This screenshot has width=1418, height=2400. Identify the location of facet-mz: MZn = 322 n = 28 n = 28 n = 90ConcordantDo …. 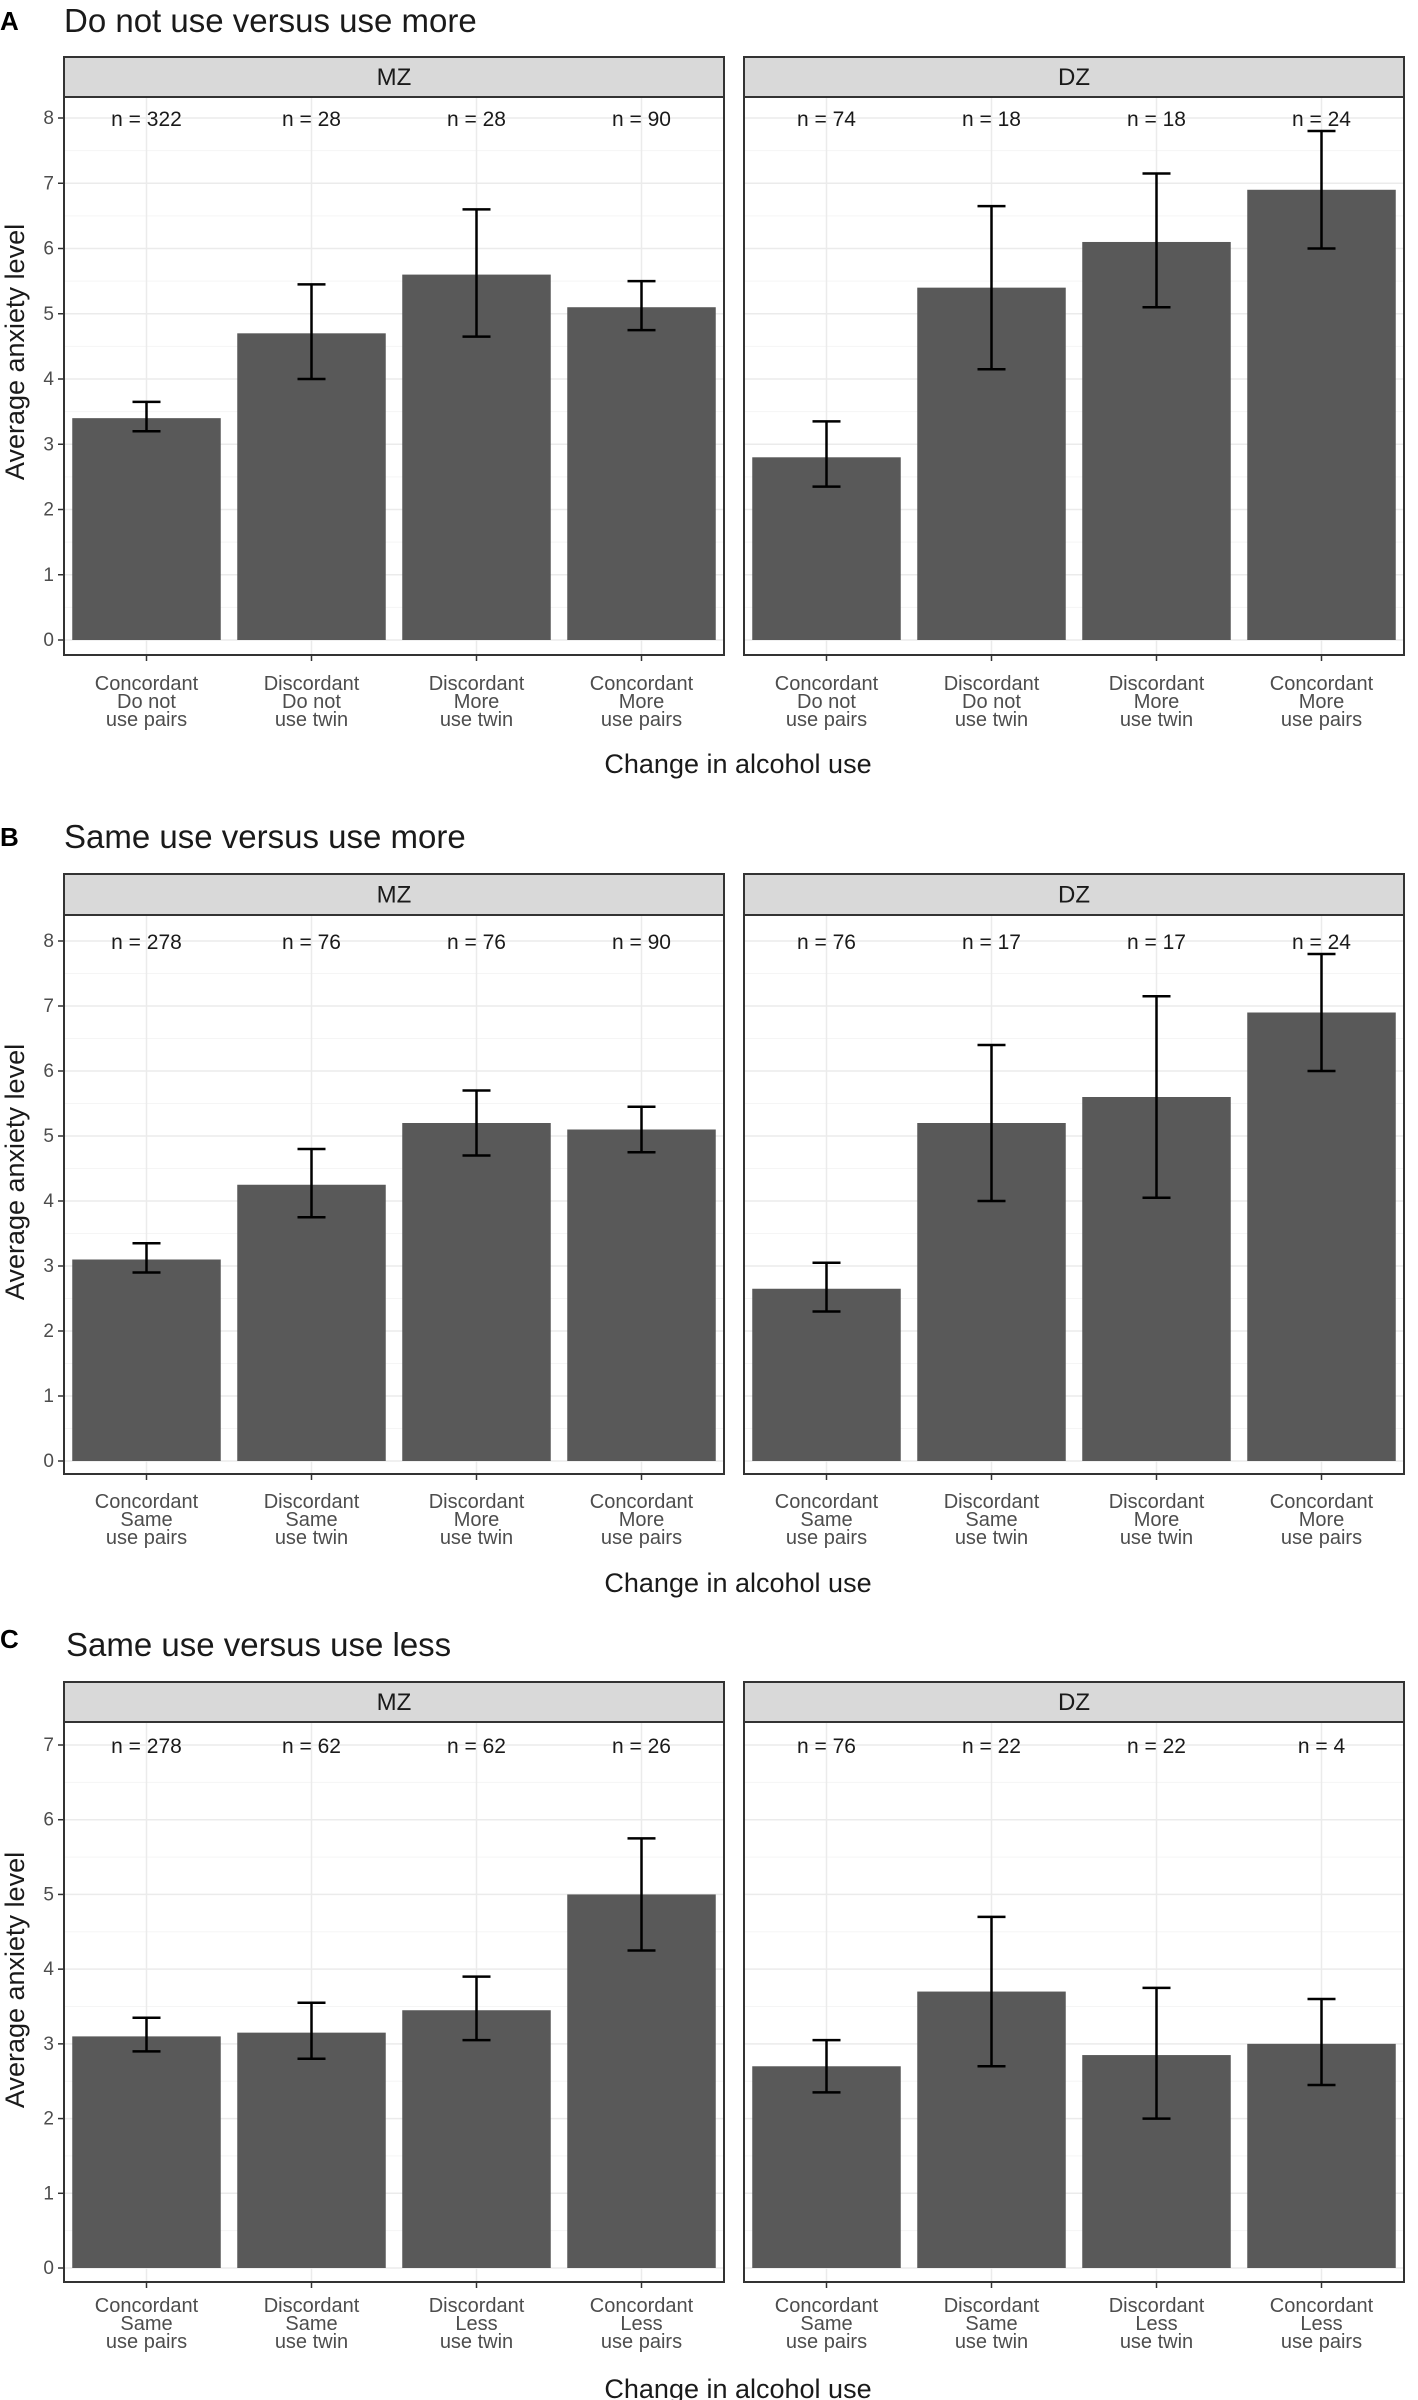
(394, 393).